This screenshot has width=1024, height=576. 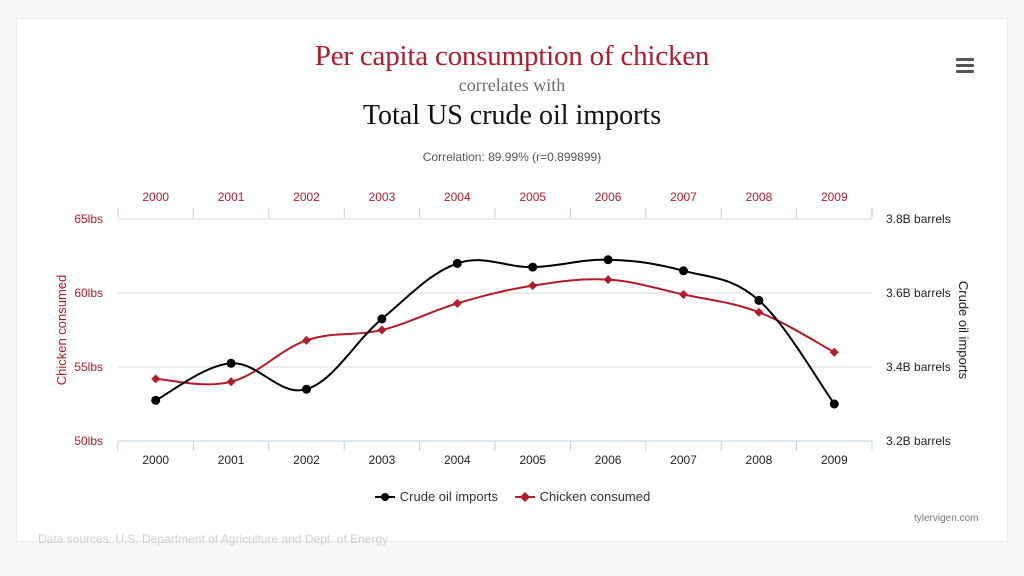 I want to click on x-tick-label-top: 2001, so click(x=231, y=197).